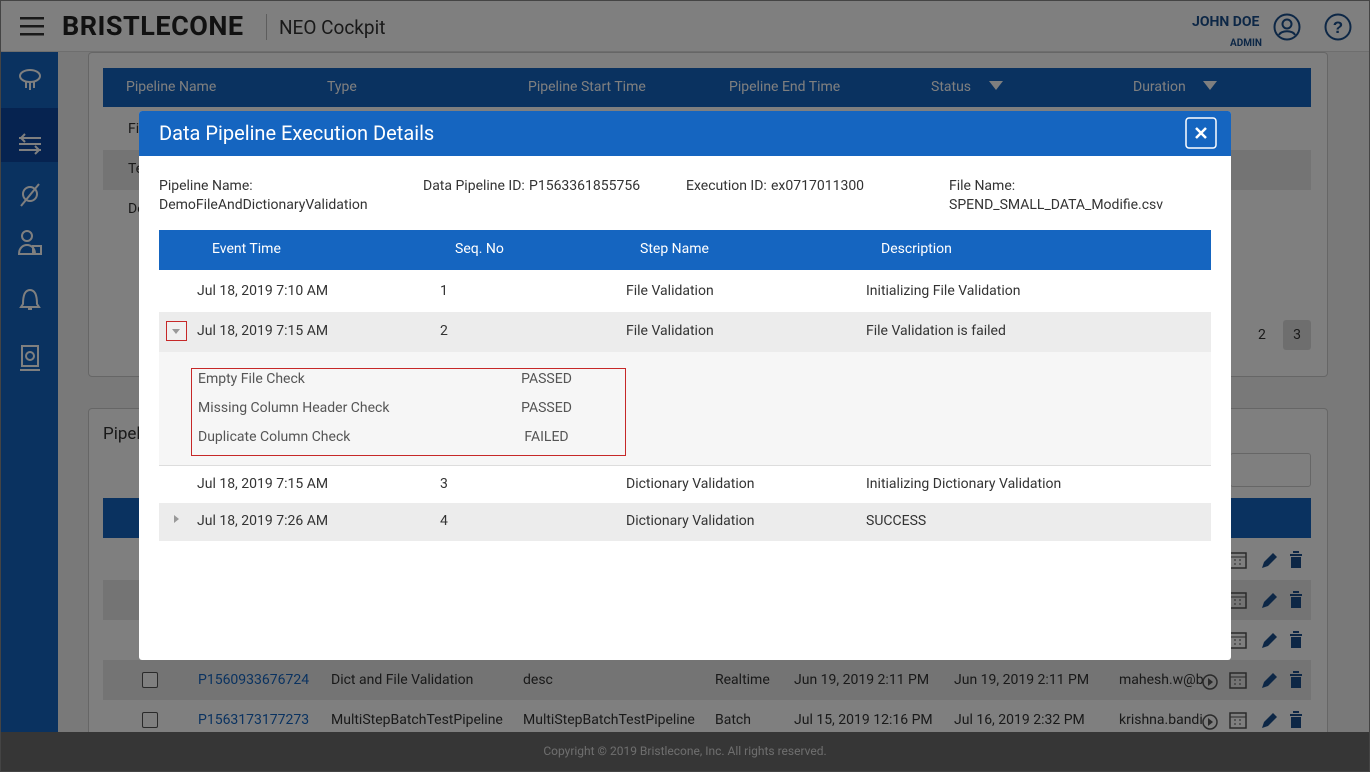  What do you see at coordinates (964, 484) in the screenshot?
I see `cell: Initializing Dictionary Validation` at bounding box center [964, 484].